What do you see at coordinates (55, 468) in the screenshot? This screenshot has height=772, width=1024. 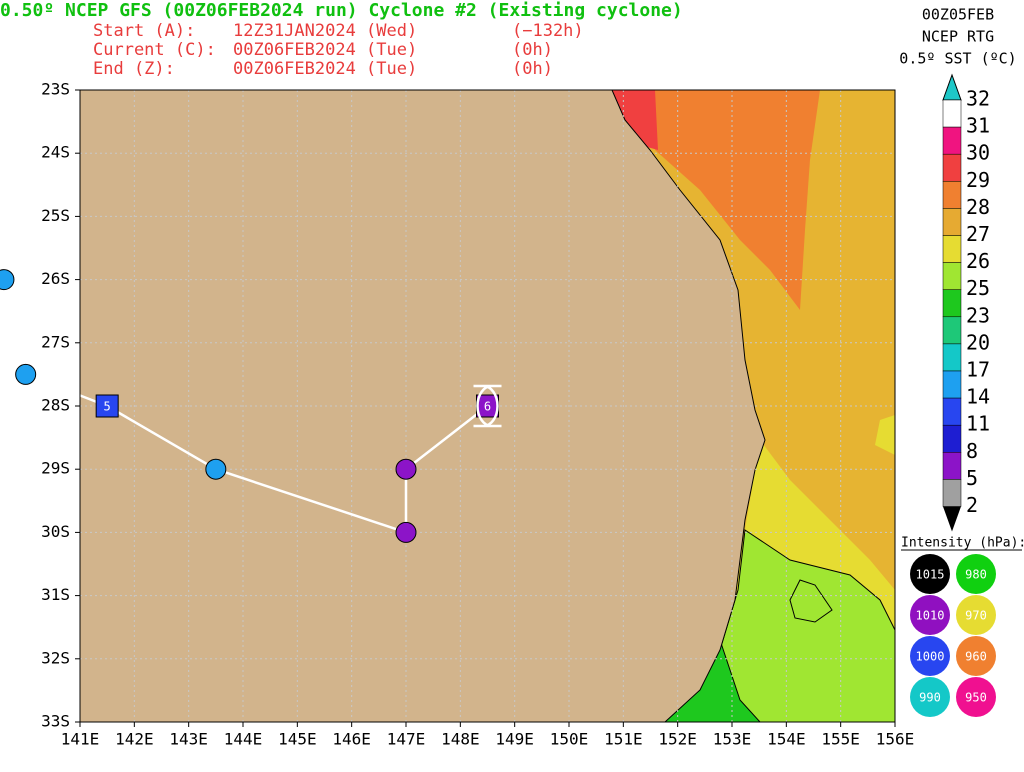 I see `y-tick-label: 29S` at bounding box center [55, 468].